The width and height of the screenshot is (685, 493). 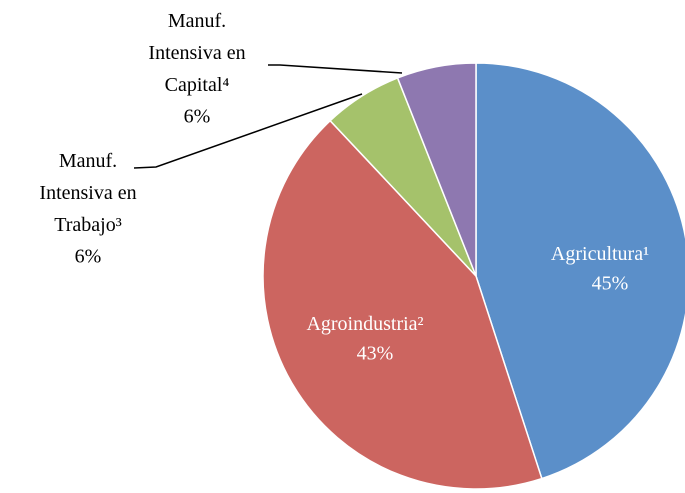 What do you see at coordinates (364, 324) in the screenshot?
I see `slice-label: Agroindustria²` at bounding box center [364, 324].